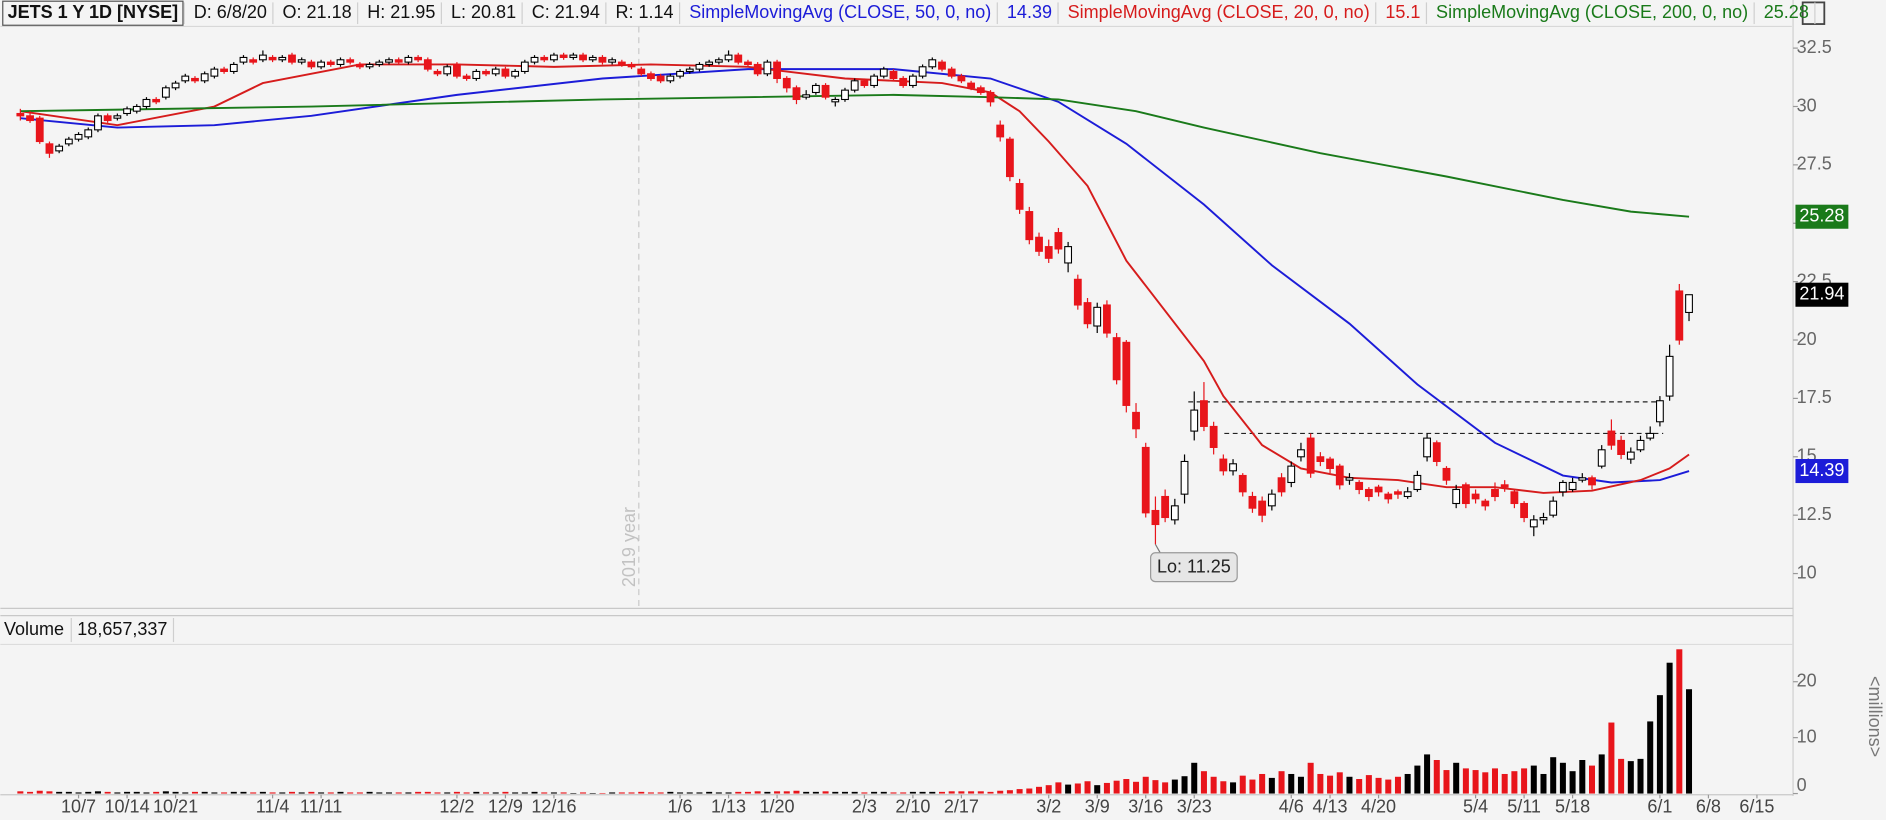 The width and height of the screenshot is (1886, 820). I want to click on moving-average-line, so click(855, 155).